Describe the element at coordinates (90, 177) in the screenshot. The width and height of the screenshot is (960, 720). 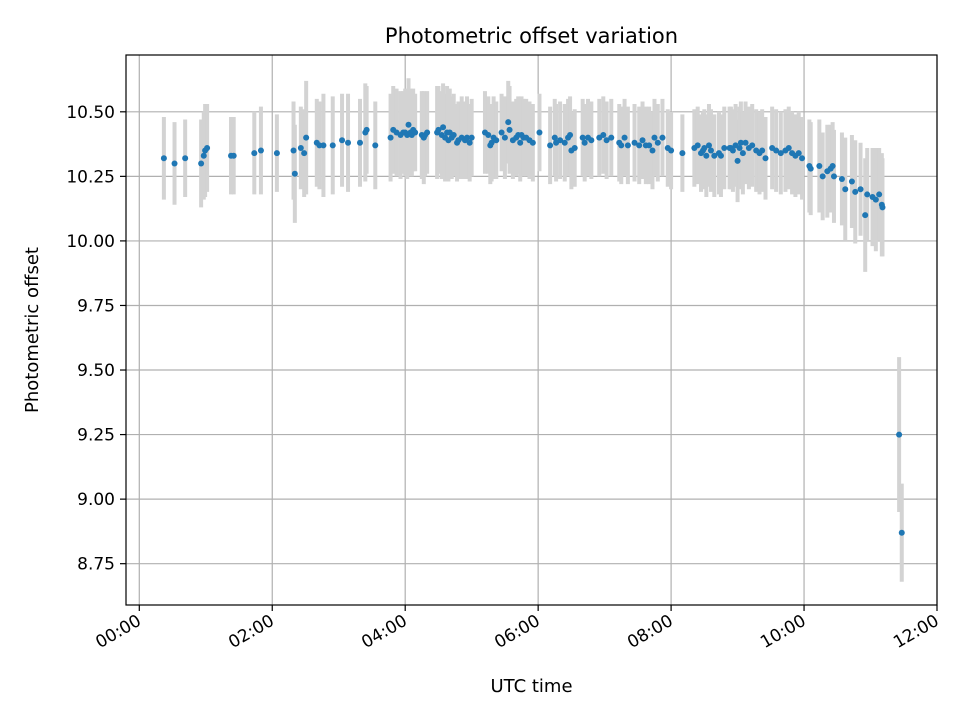
I see `y-tick-label: 10.25` at that location.